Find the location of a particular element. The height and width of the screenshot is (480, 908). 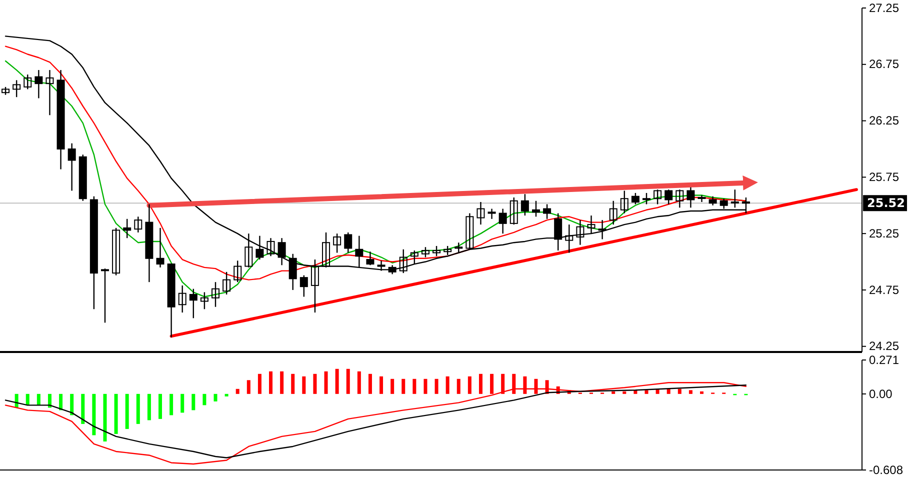

y-tick-label: 0.00 is located at coordinates (881, 393).